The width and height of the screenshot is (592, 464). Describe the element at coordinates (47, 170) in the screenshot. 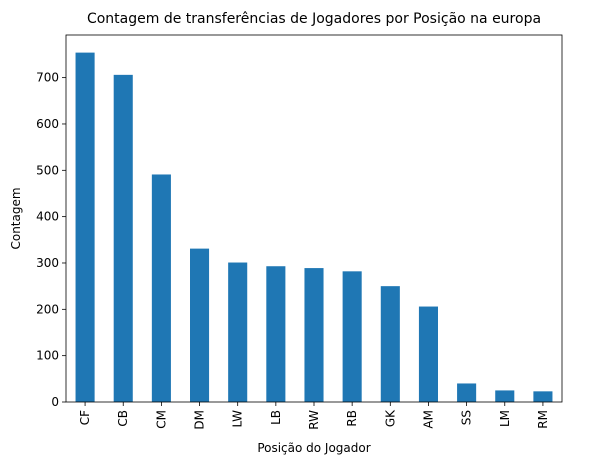

I see `y-tick-label-500: 500` at that location.